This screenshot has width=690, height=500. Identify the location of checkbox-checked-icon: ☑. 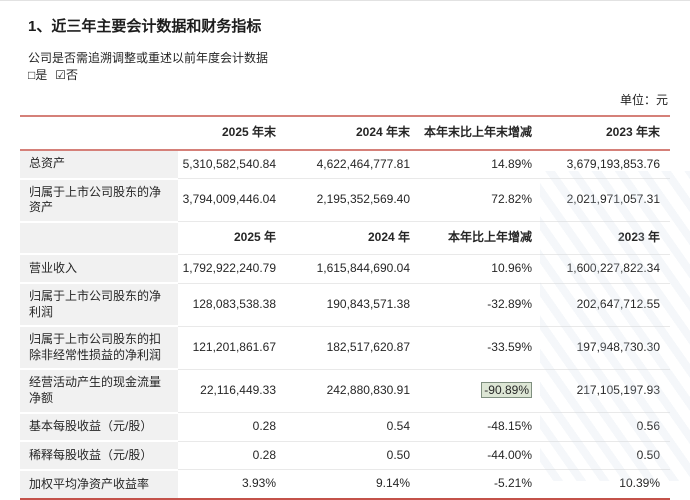
(61, 75).